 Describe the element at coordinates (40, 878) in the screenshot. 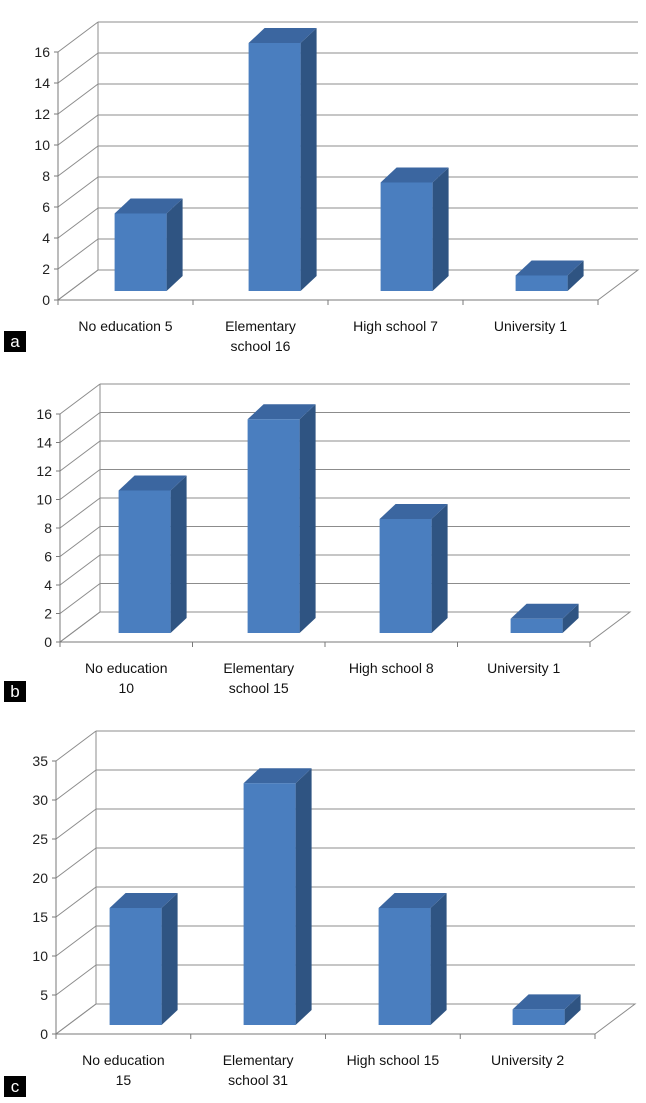

I see `y-tick-label: 20` at that location.